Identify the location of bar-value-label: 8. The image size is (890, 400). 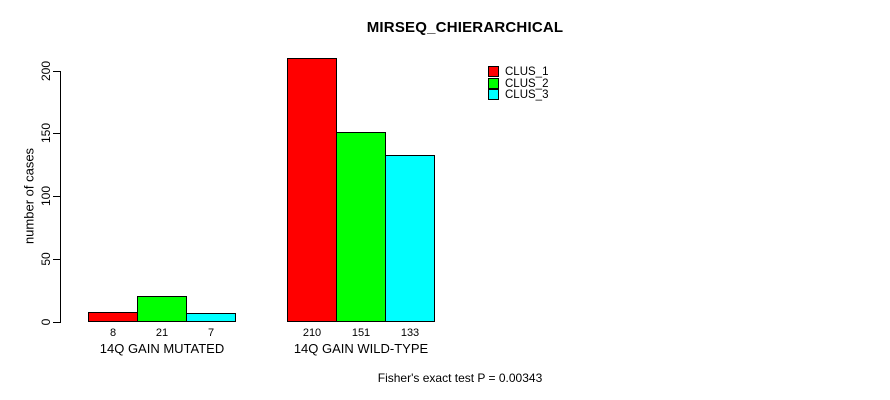
(113, 333).